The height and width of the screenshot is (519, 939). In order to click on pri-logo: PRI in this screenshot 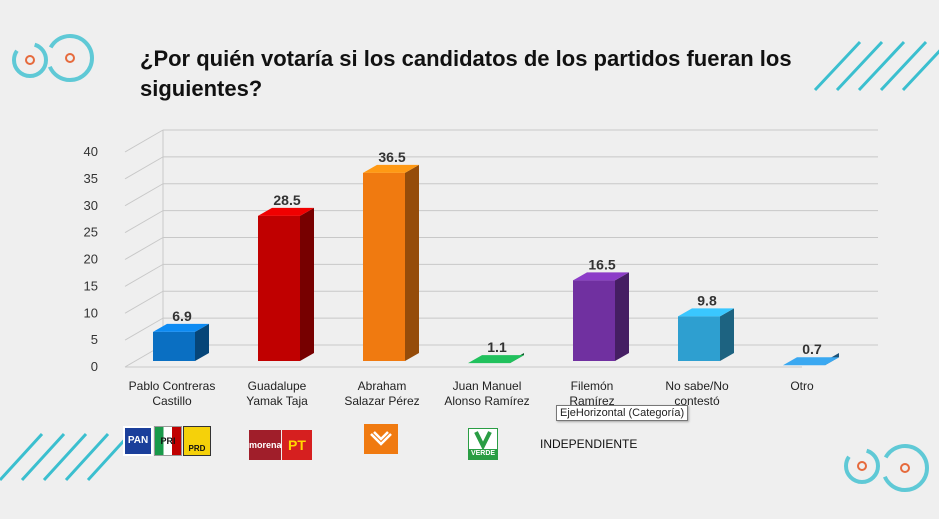, I will do `click(168, 441)`.